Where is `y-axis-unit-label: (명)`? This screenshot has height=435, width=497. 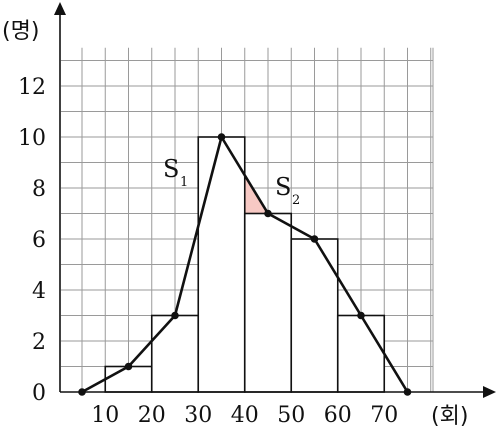
y-axis-unit-label: (명) is located at coordinates (20, 31).